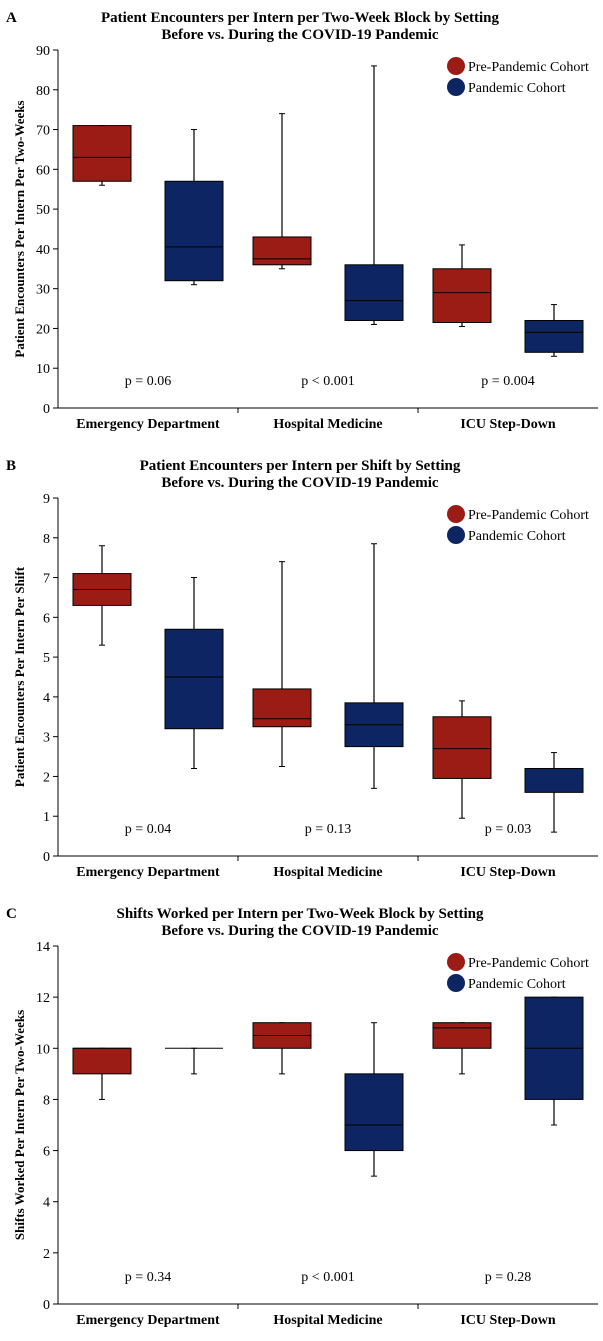 Image resolution: width=603 pixels, height=1341 pixels. Describe the element at coordinates (43, 947) in the screenshot. I see `y-tick-label: 14` at that location.